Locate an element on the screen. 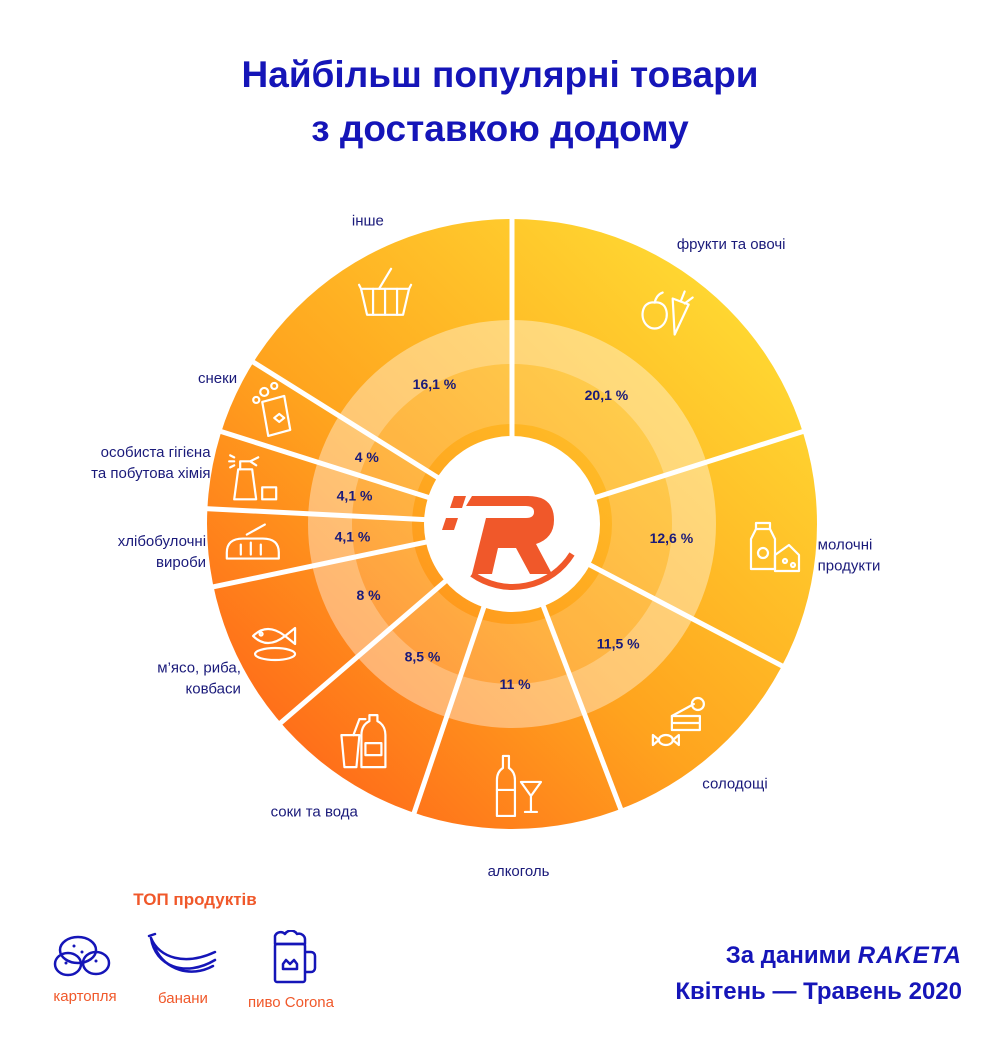 The image size is (1000, 1041). pie-value-label: 12,6 % is located at coordinates (672, 538).